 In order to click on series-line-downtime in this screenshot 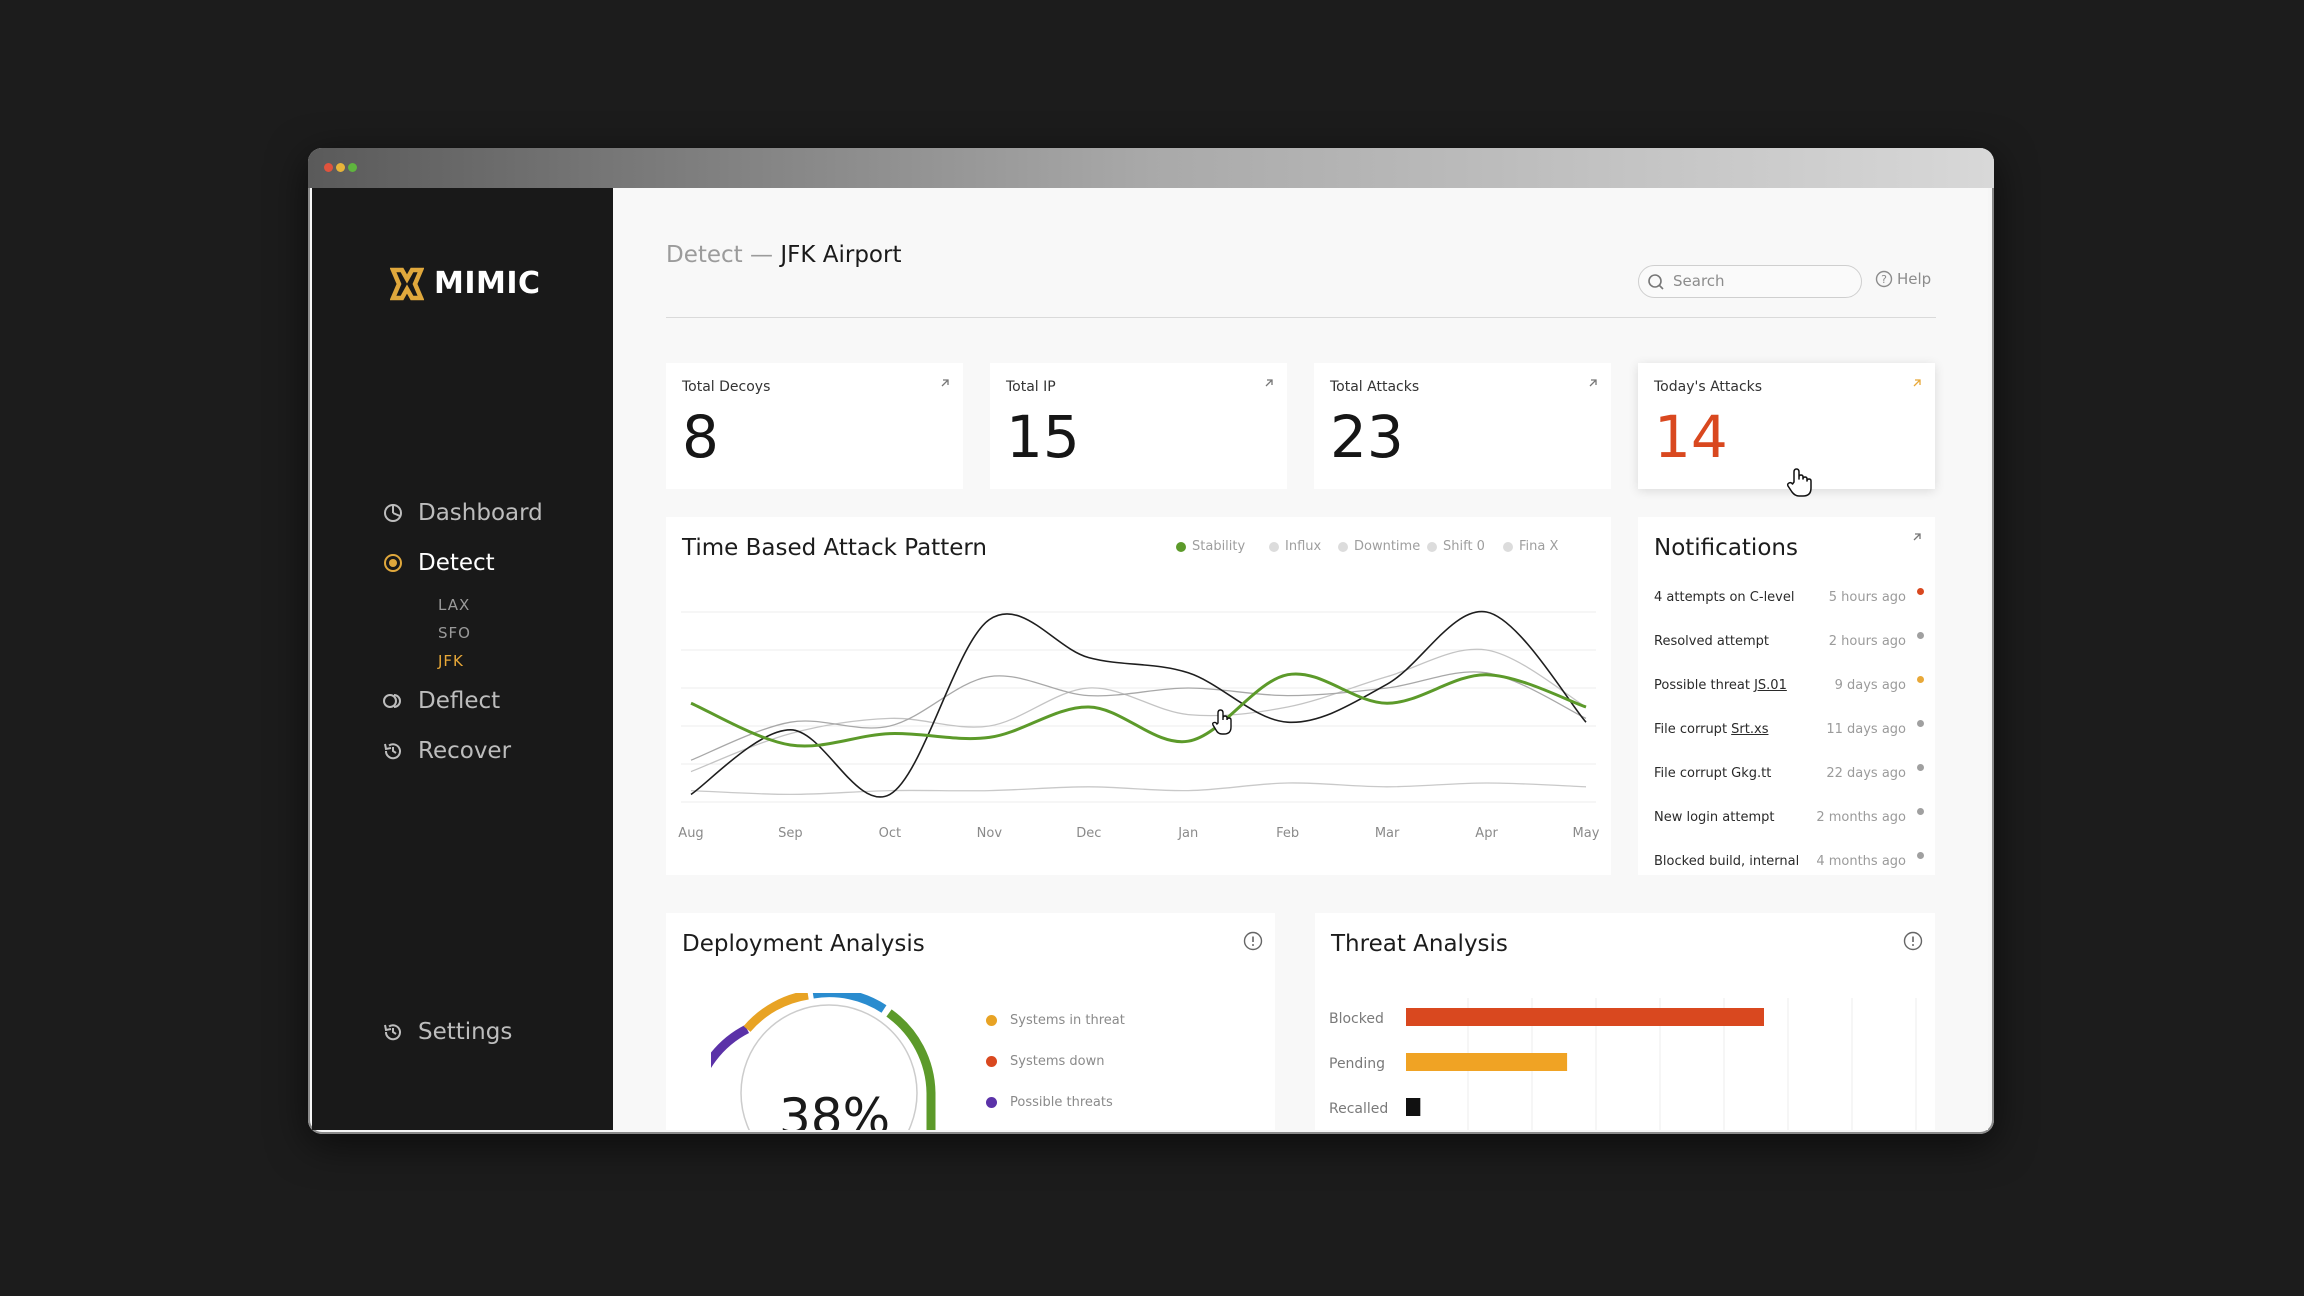, I will do `click(1138, 716)`.